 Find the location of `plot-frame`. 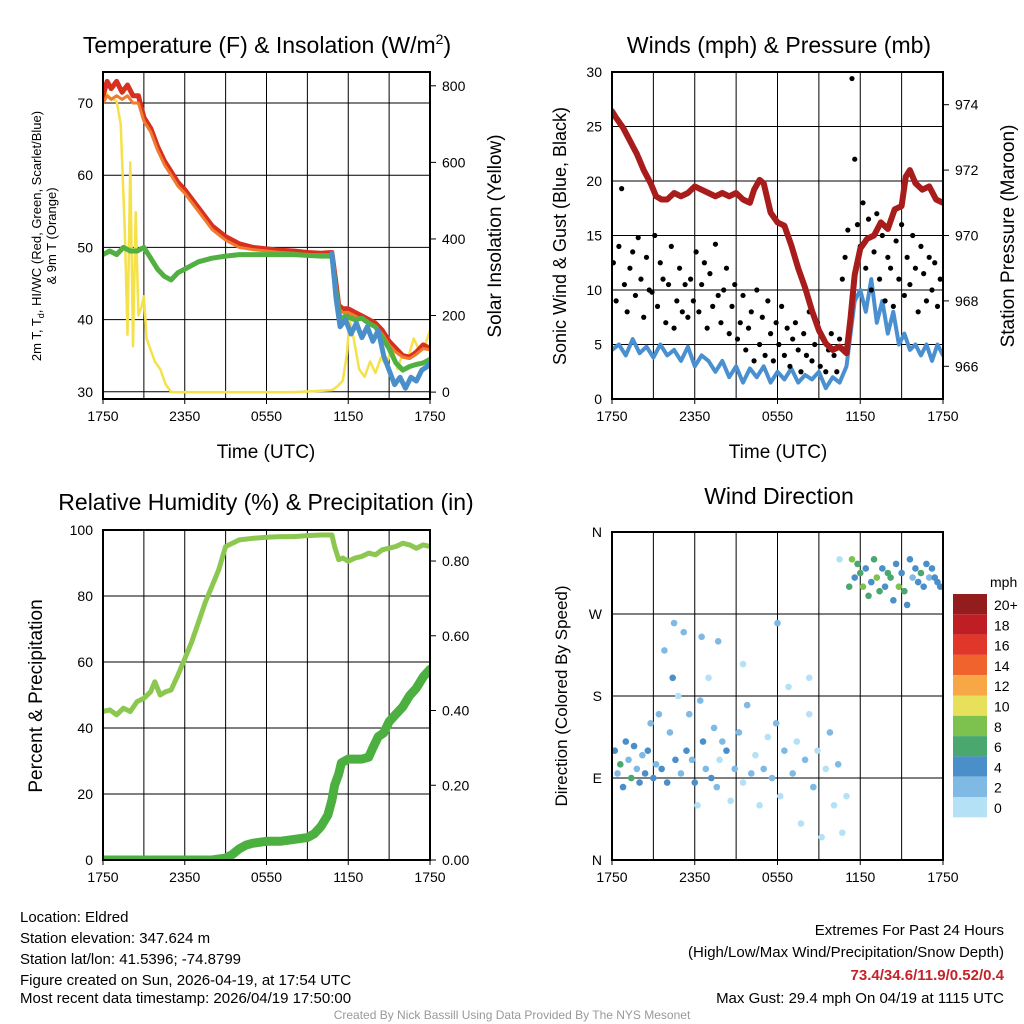

plot-frame is located at coordinates (777, 235).